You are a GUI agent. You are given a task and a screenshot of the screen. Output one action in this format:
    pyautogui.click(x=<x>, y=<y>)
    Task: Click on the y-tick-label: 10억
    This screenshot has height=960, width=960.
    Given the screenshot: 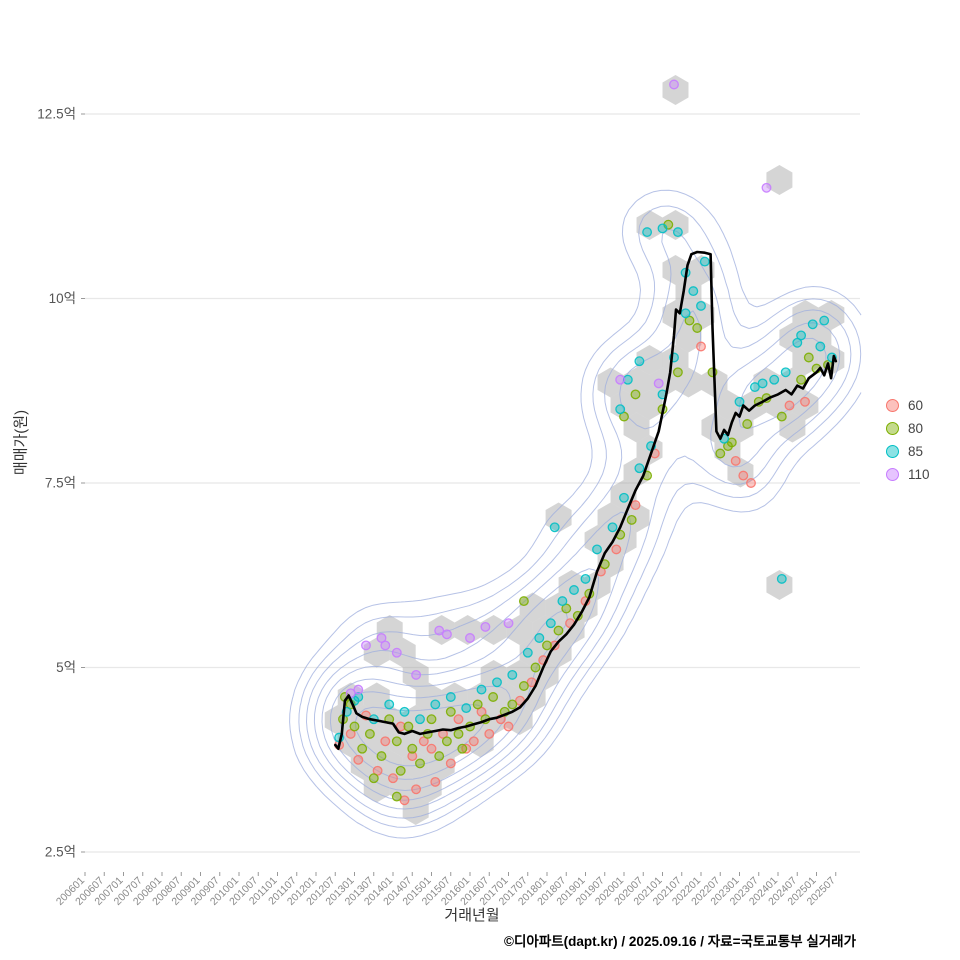 What is the action you would take?
    pyautogui.click(x=62, y=298)
    